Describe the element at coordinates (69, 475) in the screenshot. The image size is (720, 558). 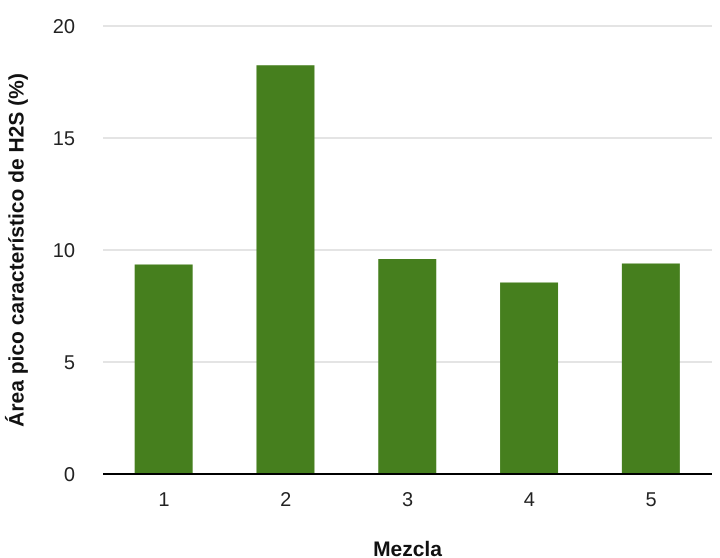
I see `y-tick-label: 0` at that location.